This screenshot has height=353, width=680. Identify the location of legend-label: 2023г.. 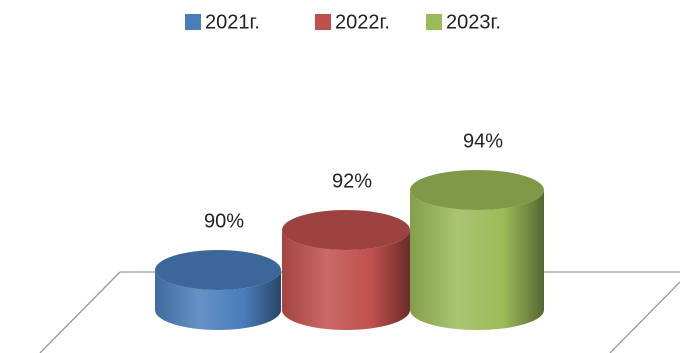
(473, 22).